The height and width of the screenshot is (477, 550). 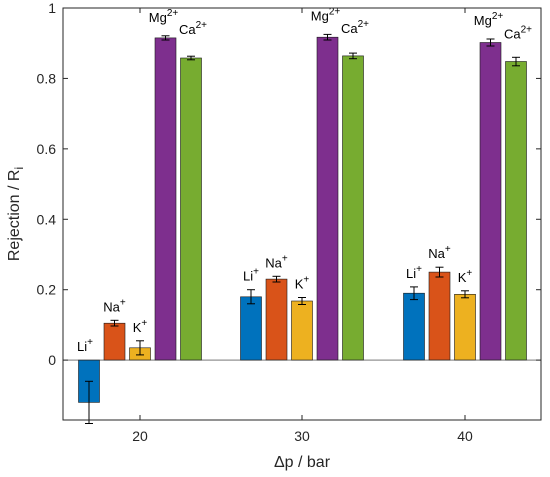 I want to click on y-tick-label: 0.2, so click(x=47, y=290).